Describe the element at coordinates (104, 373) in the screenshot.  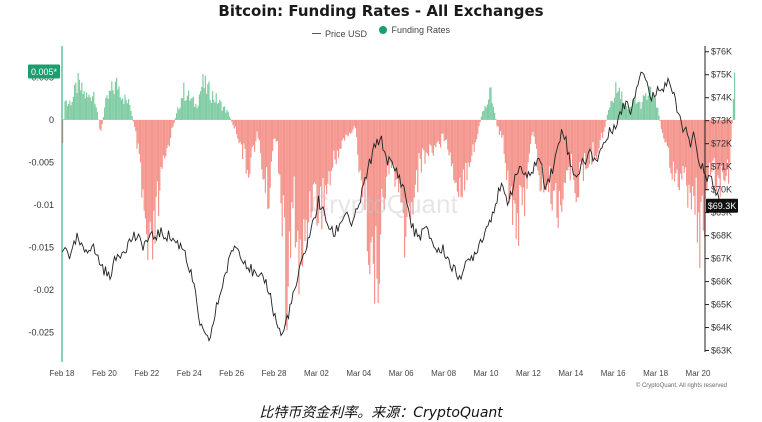
I see `x-tick-label: Feb 20` at that location.